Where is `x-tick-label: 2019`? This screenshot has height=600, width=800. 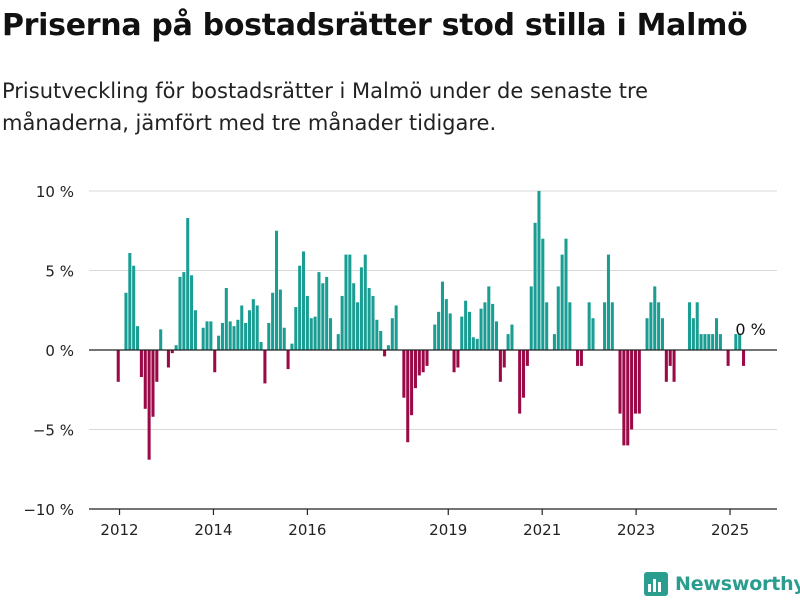
x-tick-label: 2019 is located at coordinates (448, 530).